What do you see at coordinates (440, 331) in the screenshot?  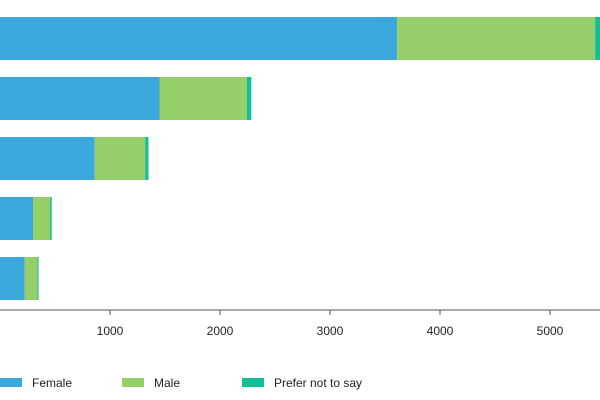 I see `x-tick-label: 4000` at bounding box center [440, 331].